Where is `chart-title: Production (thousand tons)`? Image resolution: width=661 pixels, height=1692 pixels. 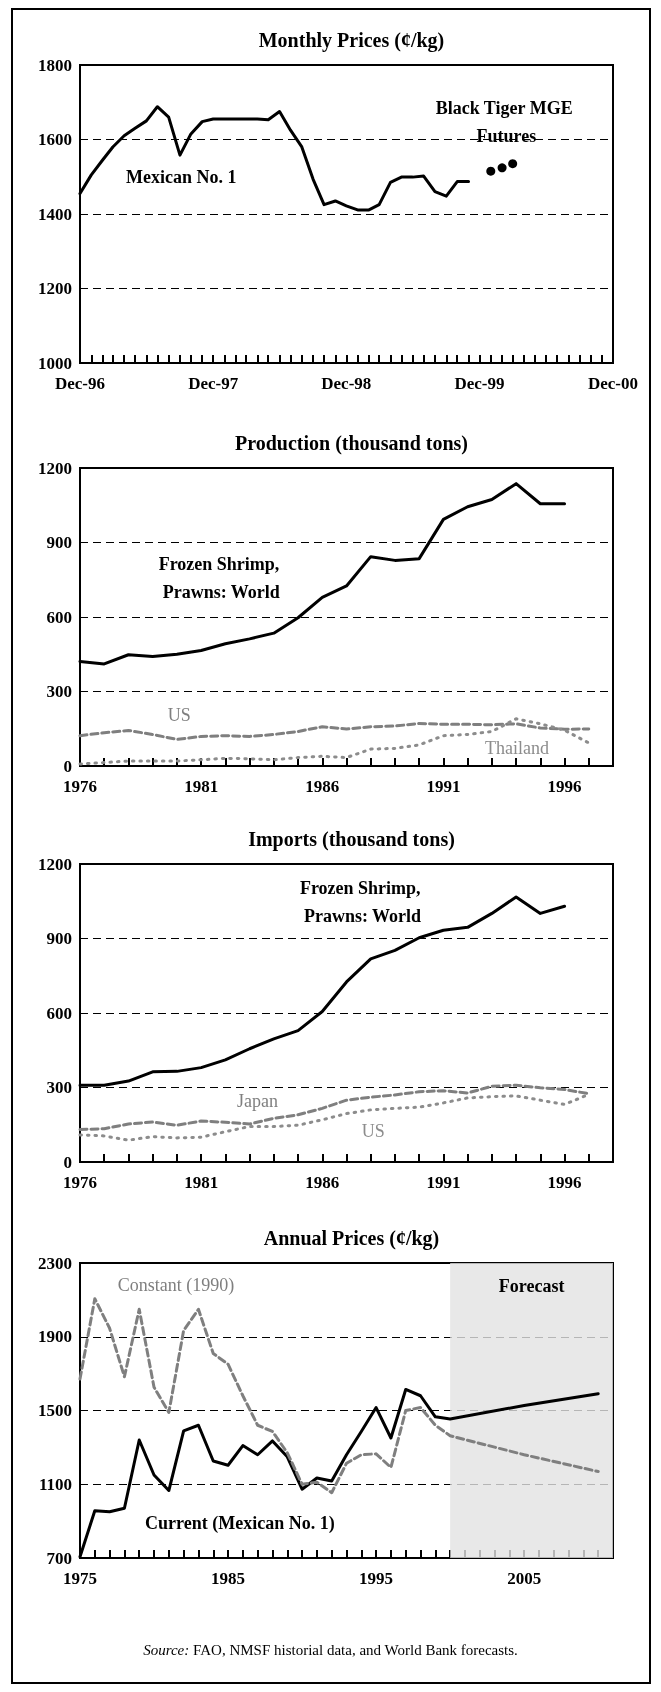 chart-title: Production (thousand tons) is located at coordinates (351, 443).